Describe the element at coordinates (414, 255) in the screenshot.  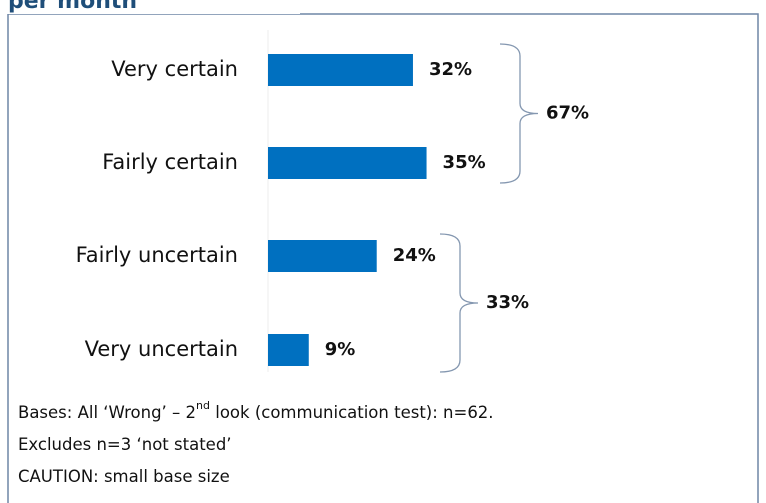
I see `value-label: 24%` at that location.